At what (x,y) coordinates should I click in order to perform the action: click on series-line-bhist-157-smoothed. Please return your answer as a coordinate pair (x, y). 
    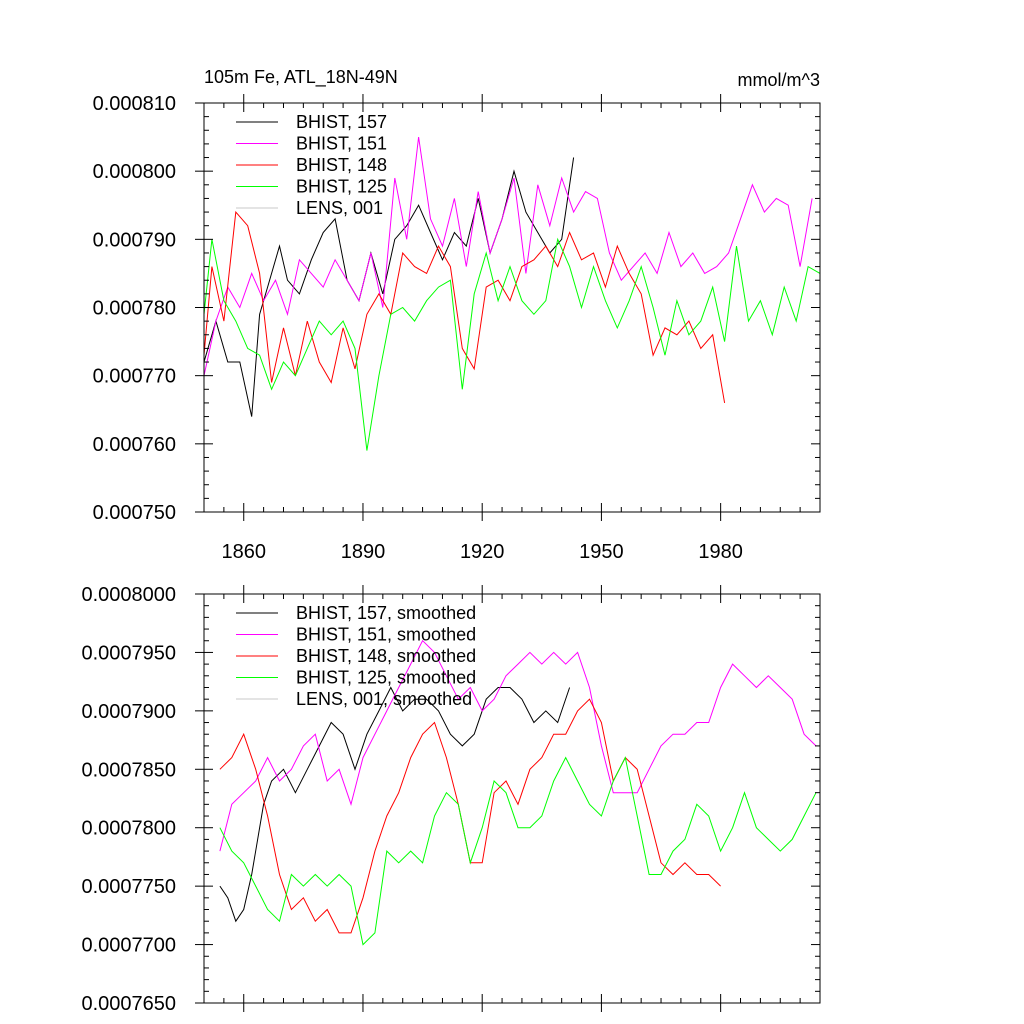
    Looking at the image, I should click on (395, 804).